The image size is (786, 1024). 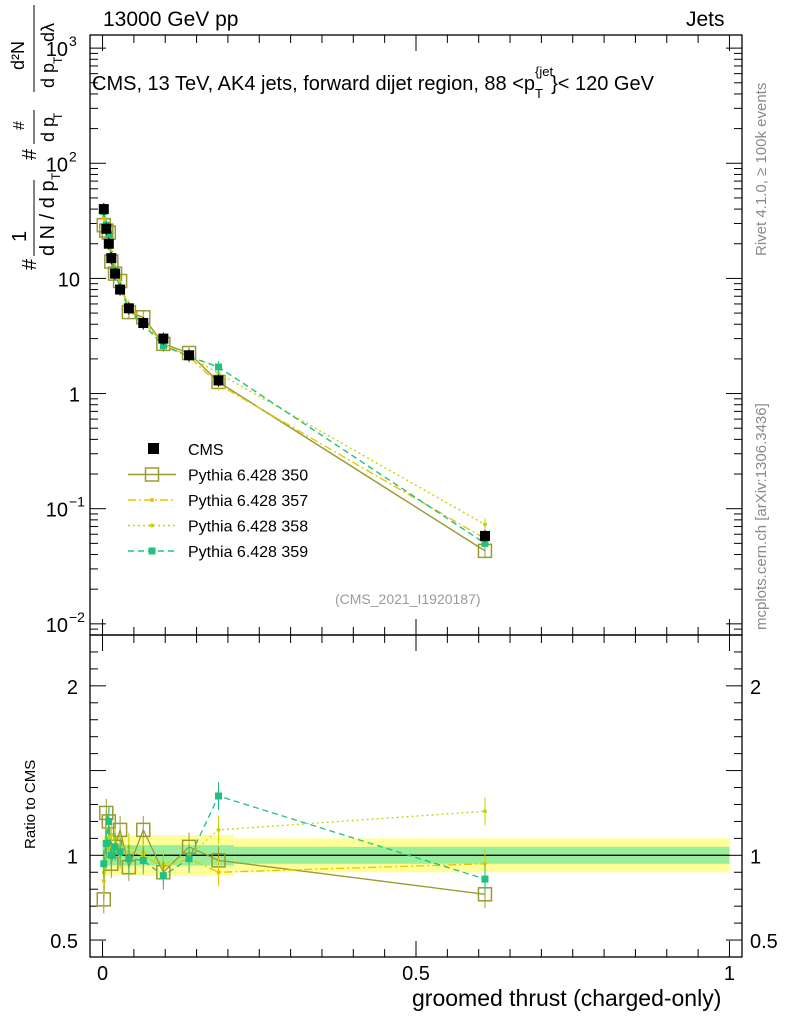 I want to click on y-tick-label: 2, so click(x=73, y=156).